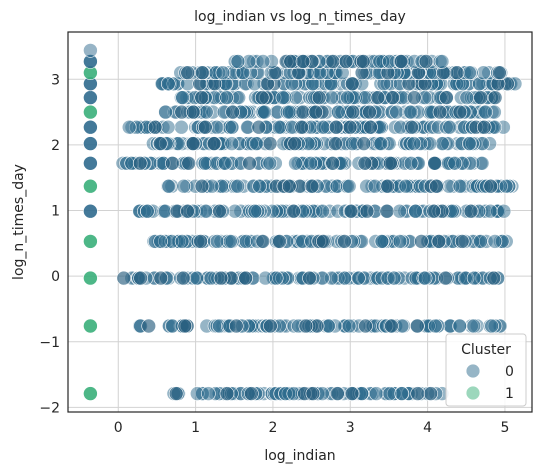 The width and height of the screenshot is (542, 475). Describe the element at coordinates (300, 17) in the screenshot. I see `chart-title: log_indian vs log_n_times_day` at that location.